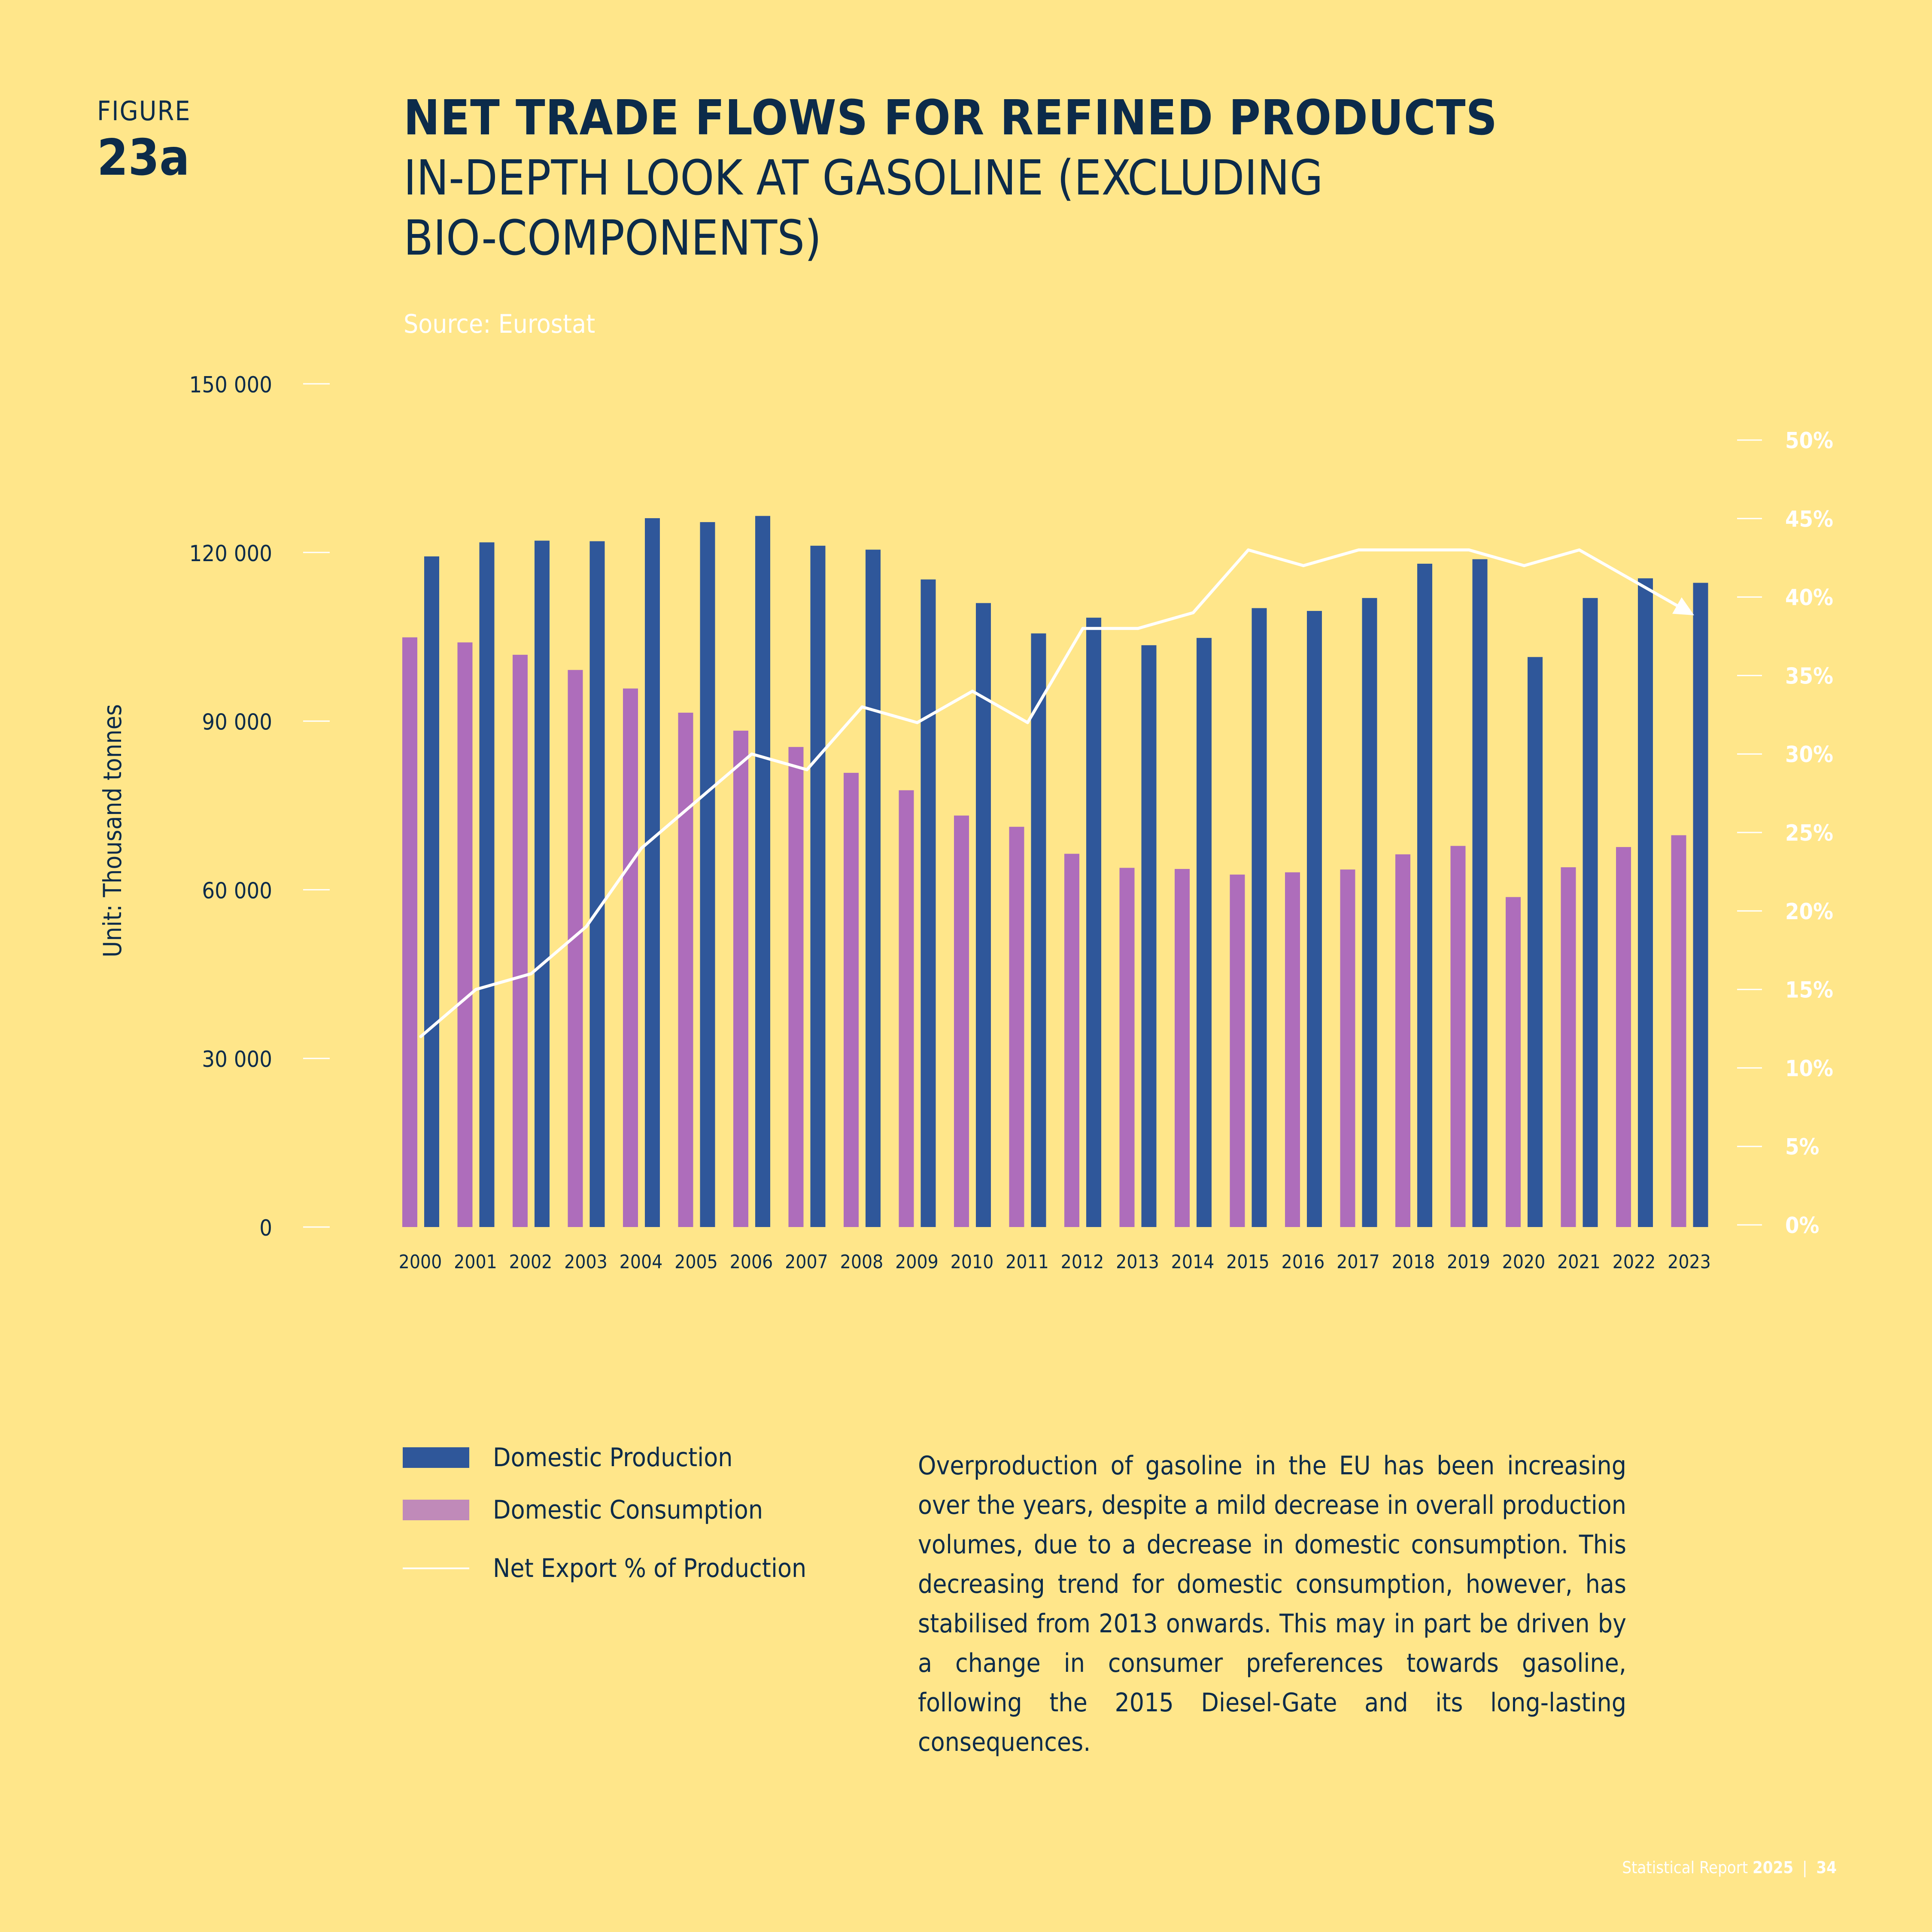 This screenshot has width=1932, height=1932. What do you see at coordinates (587, 926) in the screenshot?
I see `net-export-point-2003` at bounding box center [587, 926].